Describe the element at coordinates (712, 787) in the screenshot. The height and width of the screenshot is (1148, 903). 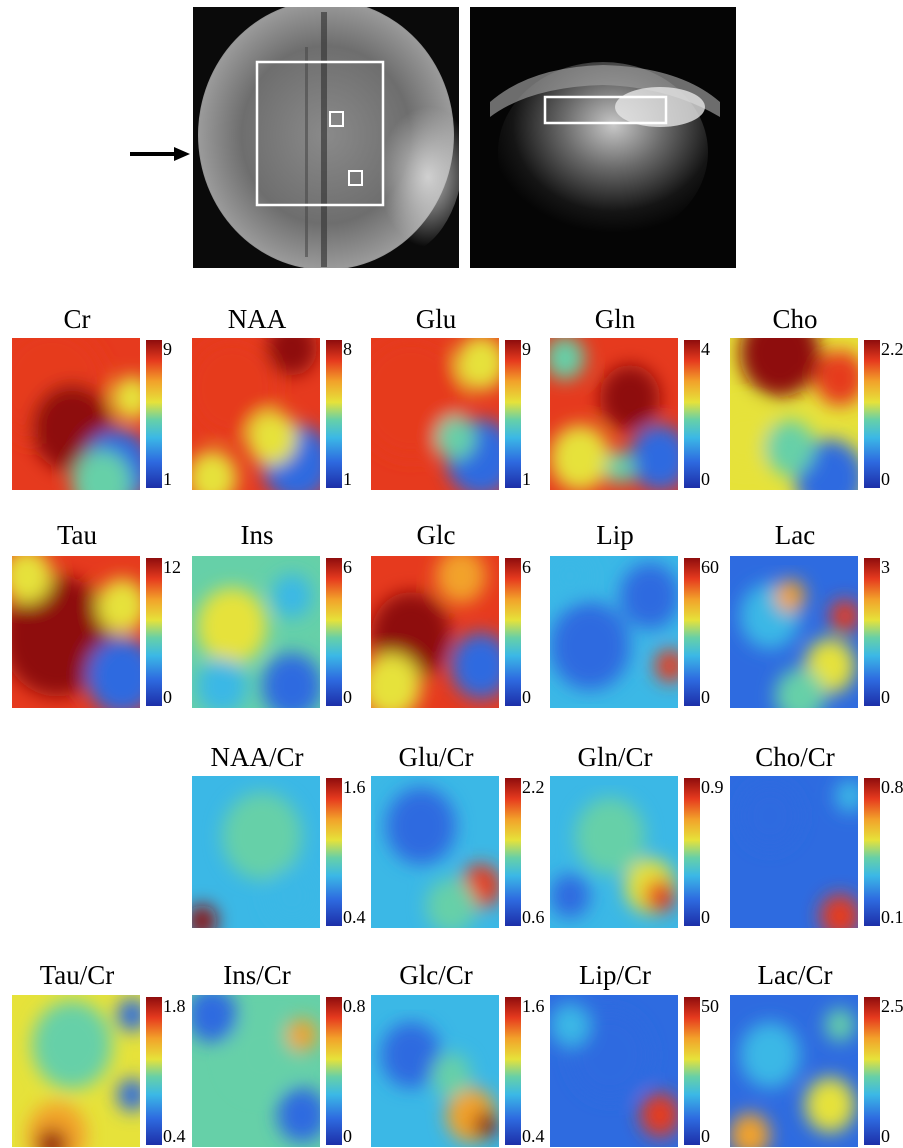
I see `colorbar-max-label: 0.9` at that location.